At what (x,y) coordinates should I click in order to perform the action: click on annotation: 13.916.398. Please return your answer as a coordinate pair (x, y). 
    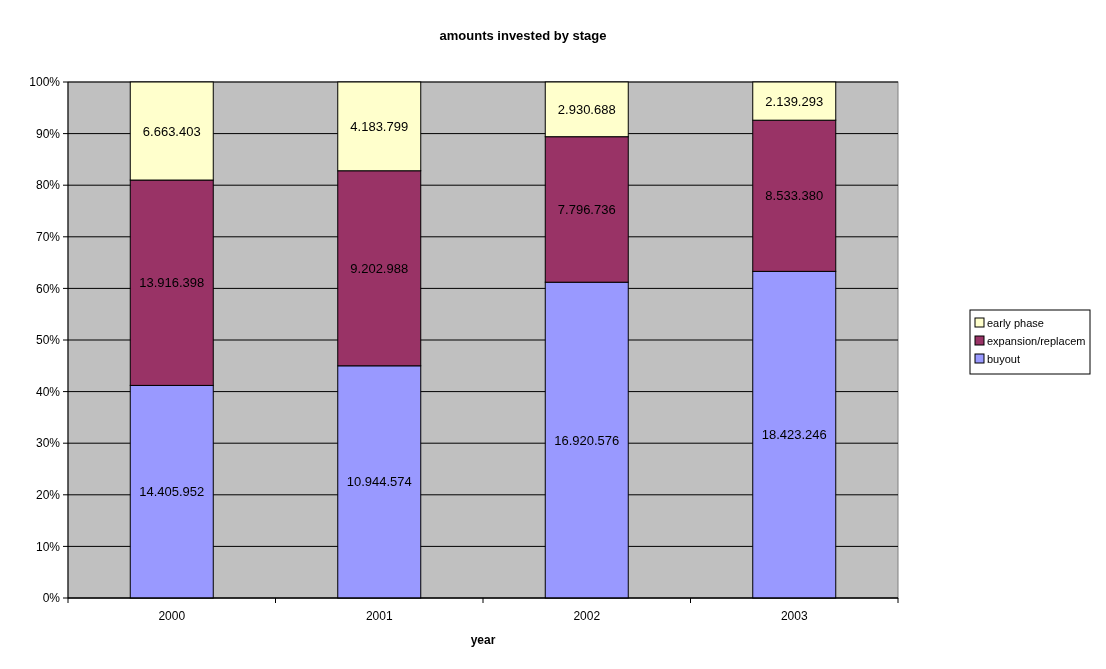
    Looking at the image, I should click on (172, 283).